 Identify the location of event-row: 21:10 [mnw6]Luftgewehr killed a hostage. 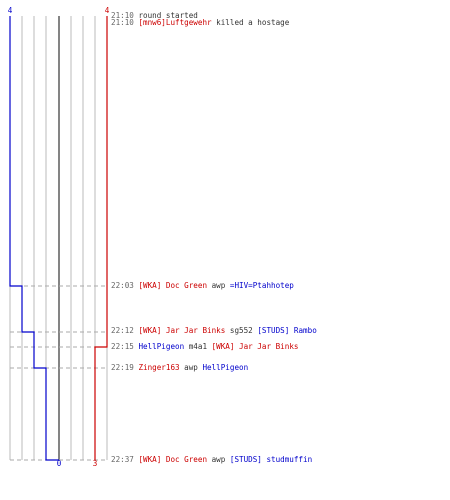
(200, 22).